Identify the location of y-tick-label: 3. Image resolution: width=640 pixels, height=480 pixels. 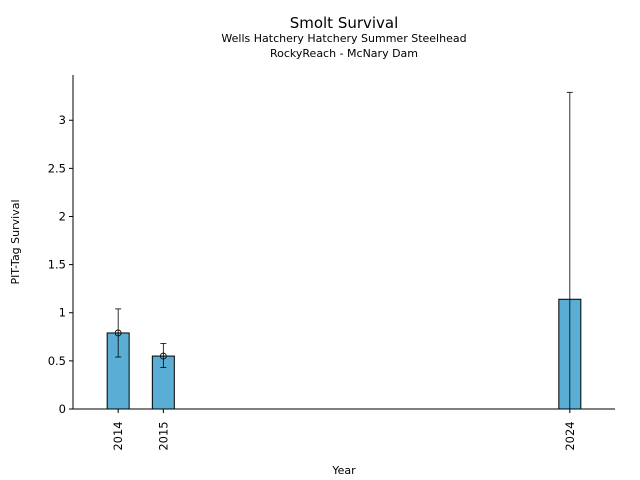
(62, 120).